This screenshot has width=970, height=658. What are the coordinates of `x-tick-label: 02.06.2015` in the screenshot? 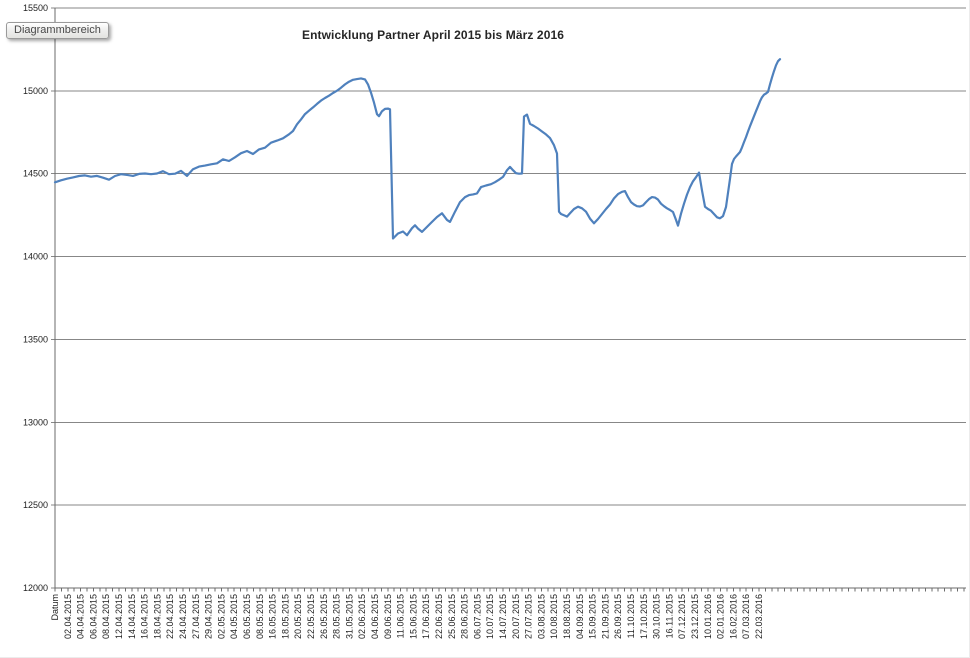 It's located at (362, 616).